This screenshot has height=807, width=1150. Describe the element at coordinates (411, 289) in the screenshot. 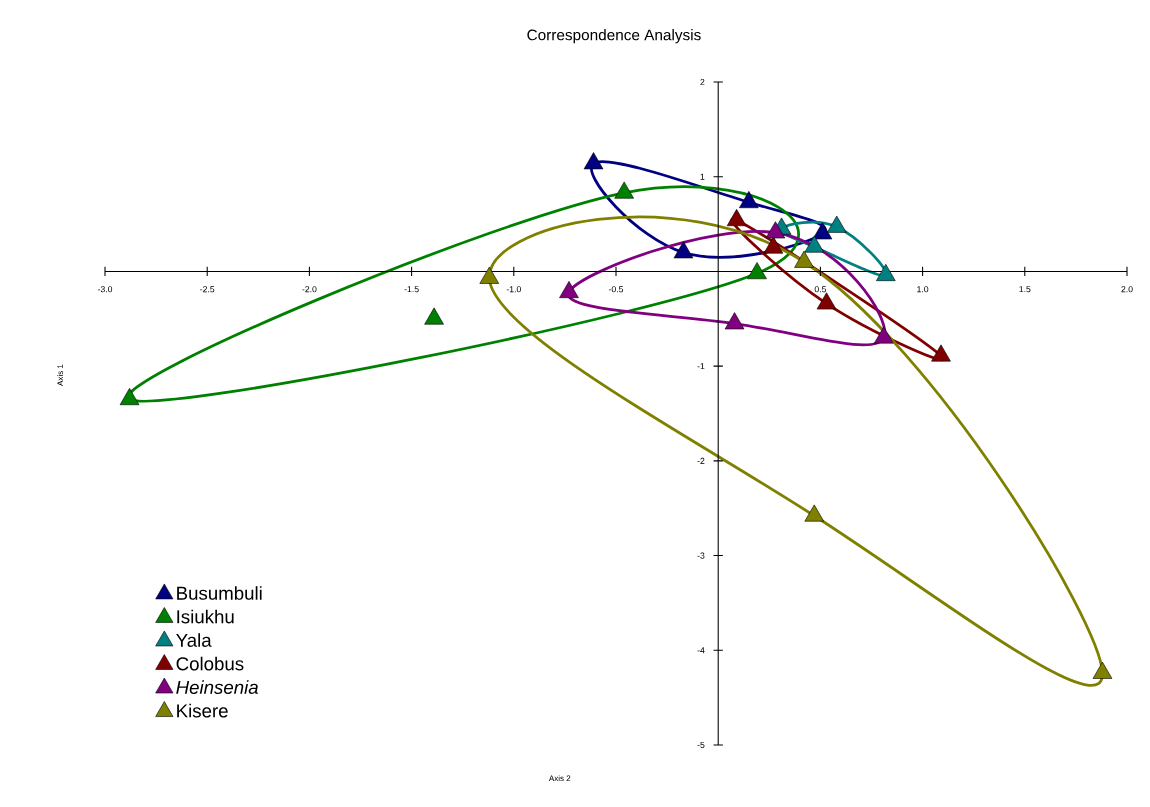

I see `x-tick-label: -1.5` at that location.